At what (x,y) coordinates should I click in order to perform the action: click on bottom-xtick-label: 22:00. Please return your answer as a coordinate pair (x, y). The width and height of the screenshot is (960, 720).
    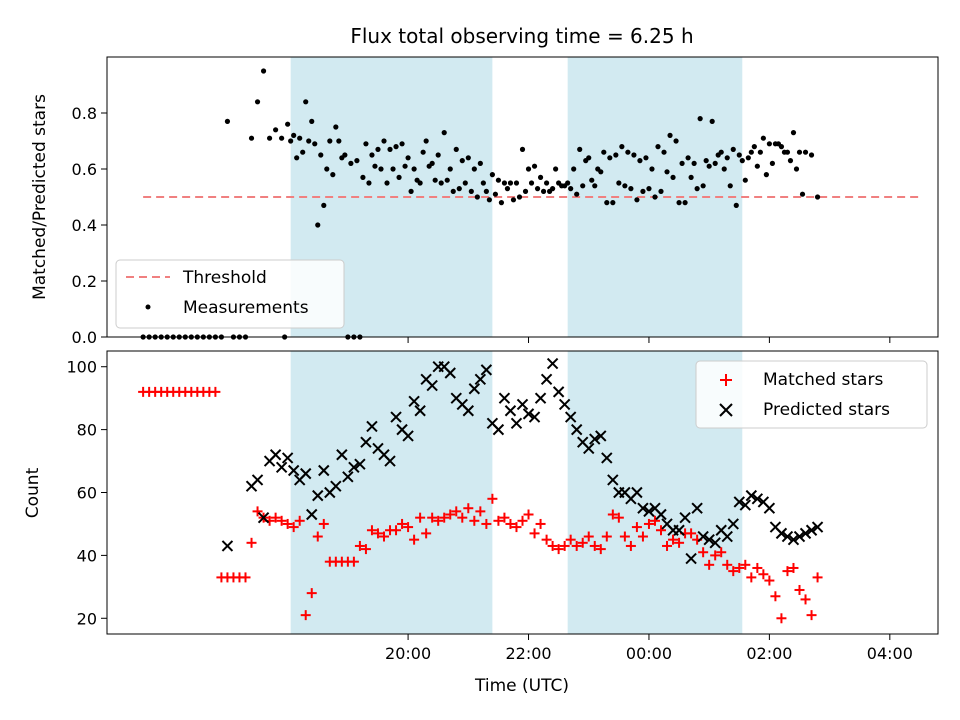
    Looking at the image, I should click on (528, 653).